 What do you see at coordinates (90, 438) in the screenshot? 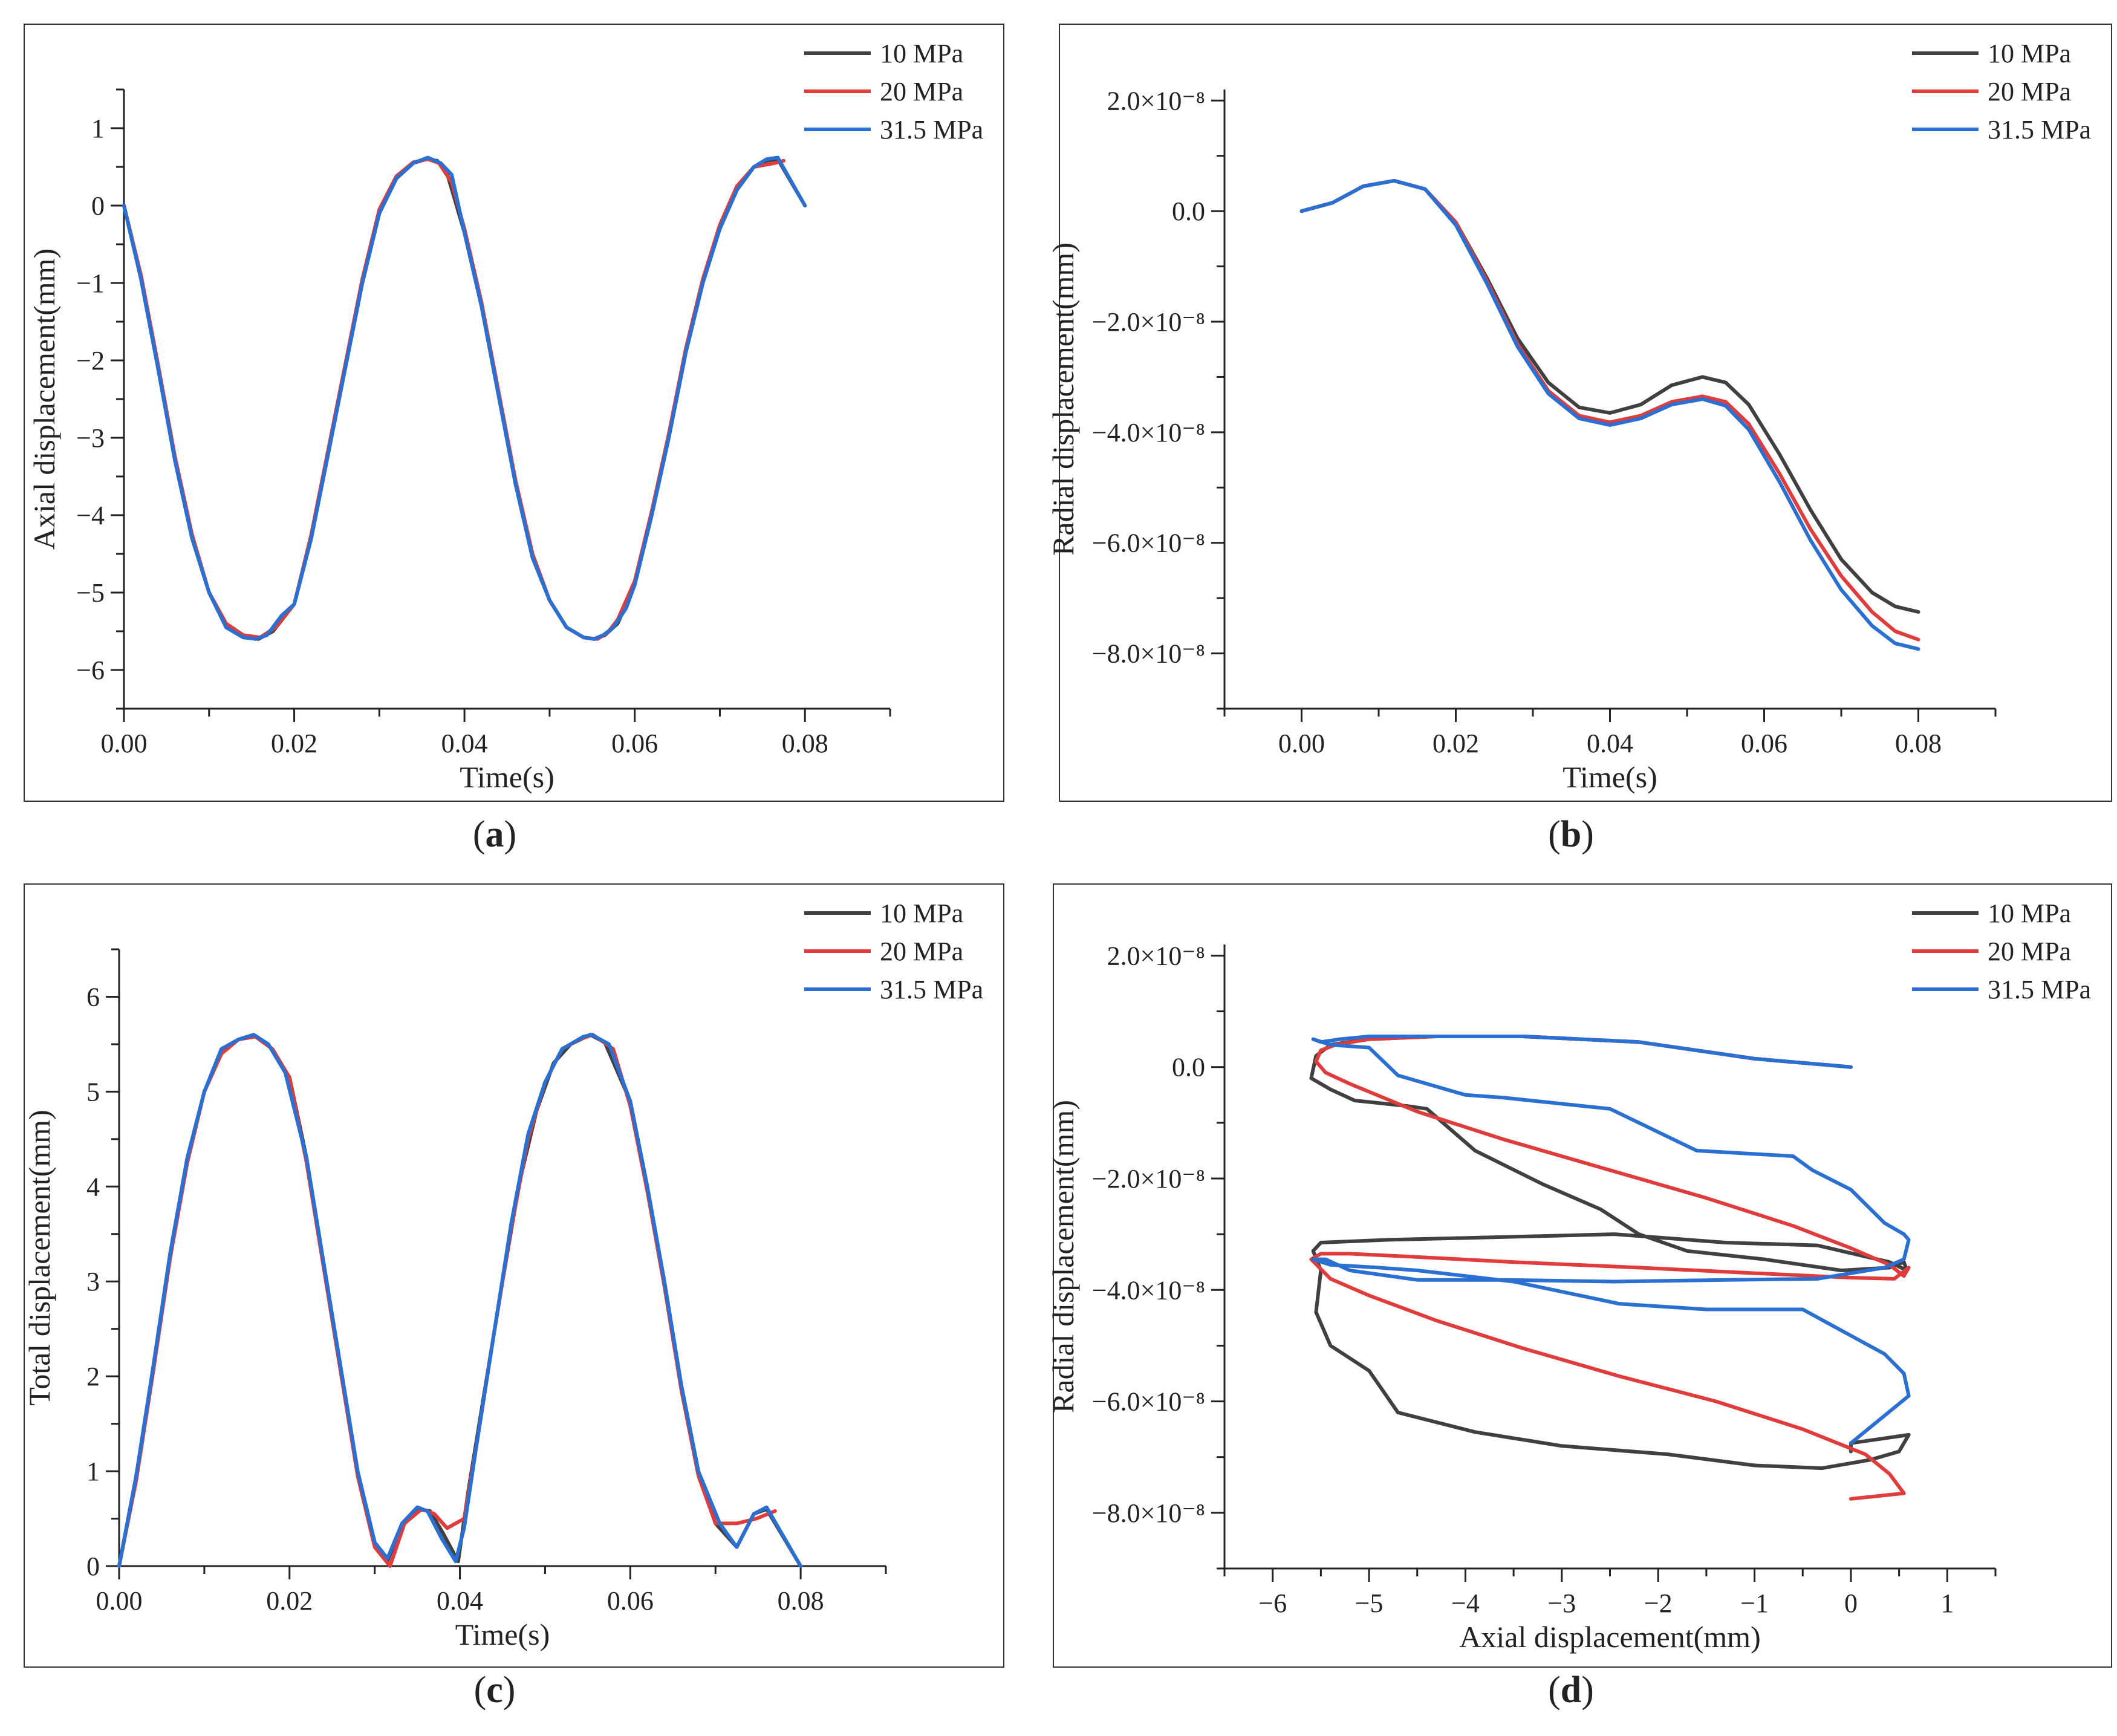
I see `y-tick-label: −3` at bounding box center [90, 438].